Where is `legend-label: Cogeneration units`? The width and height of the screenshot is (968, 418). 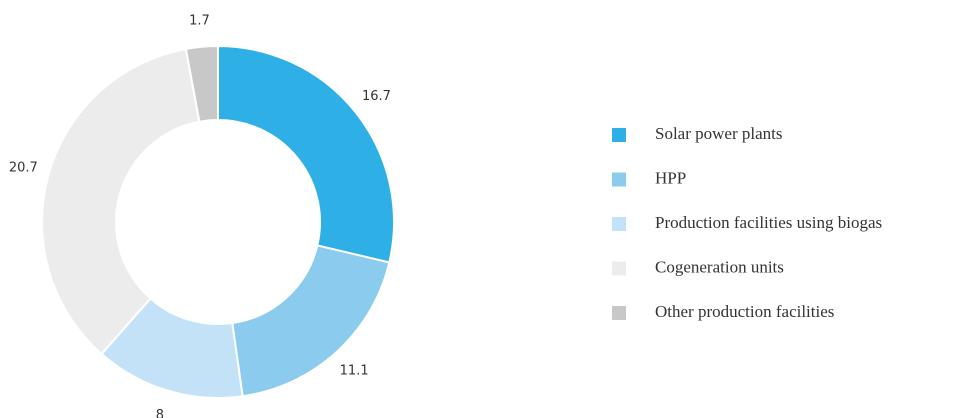 legend-label: Cogeneration units is located at coordinates (719, 266).